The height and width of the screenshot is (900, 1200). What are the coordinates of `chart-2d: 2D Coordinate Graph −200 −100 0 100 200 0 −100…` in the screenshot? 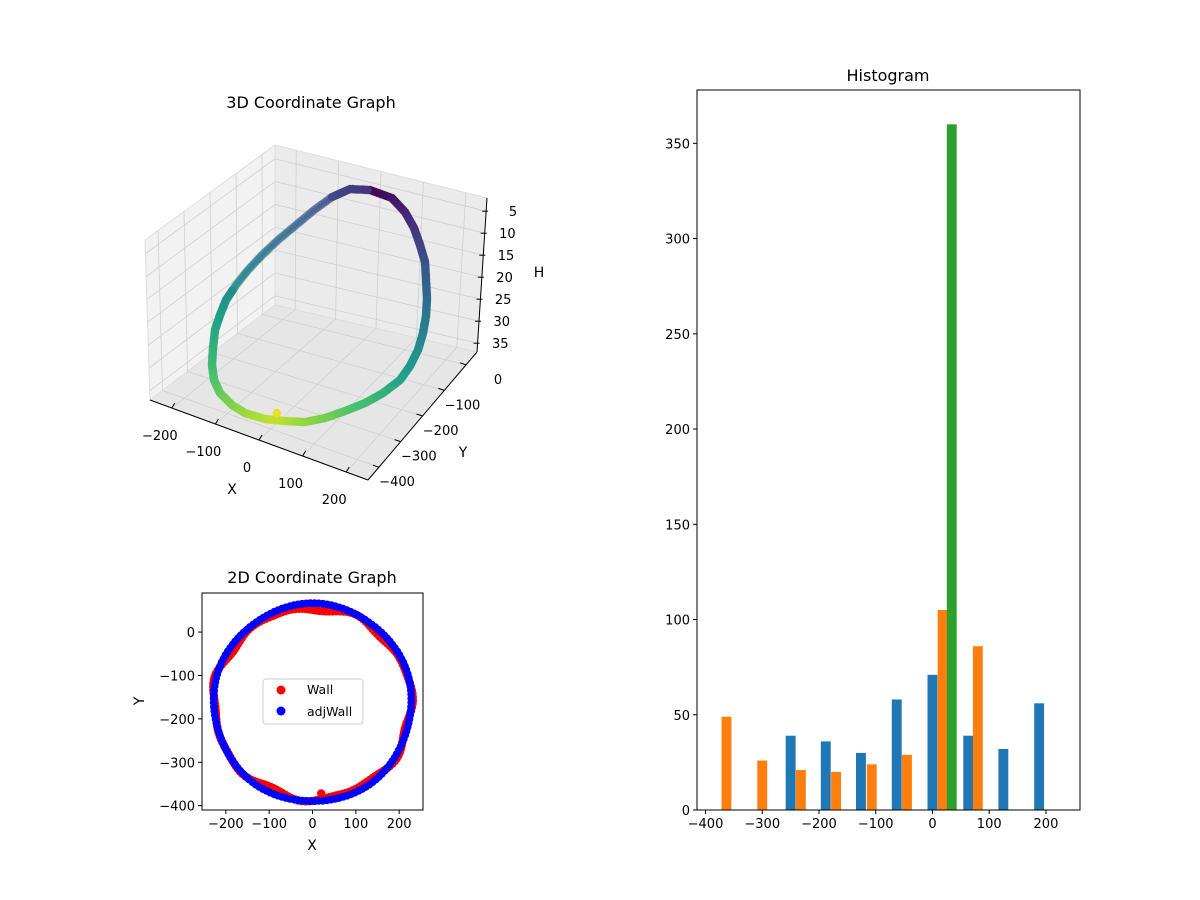 It's located at (278, 711).